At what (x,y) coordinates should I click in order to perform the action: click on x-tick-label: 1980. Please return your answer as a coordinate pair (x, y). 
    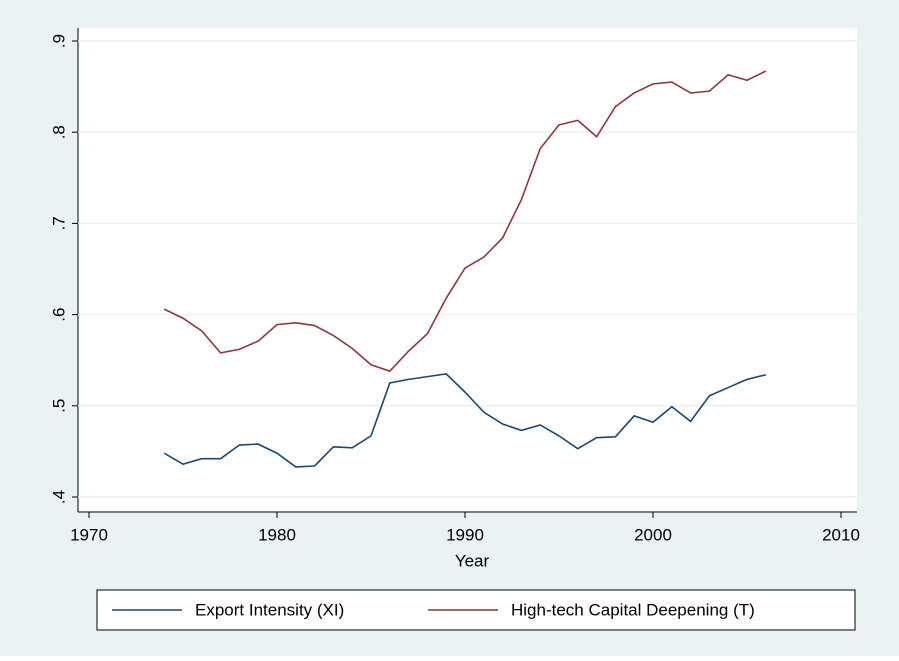
    Looking at the image, I should click on (277, 534).